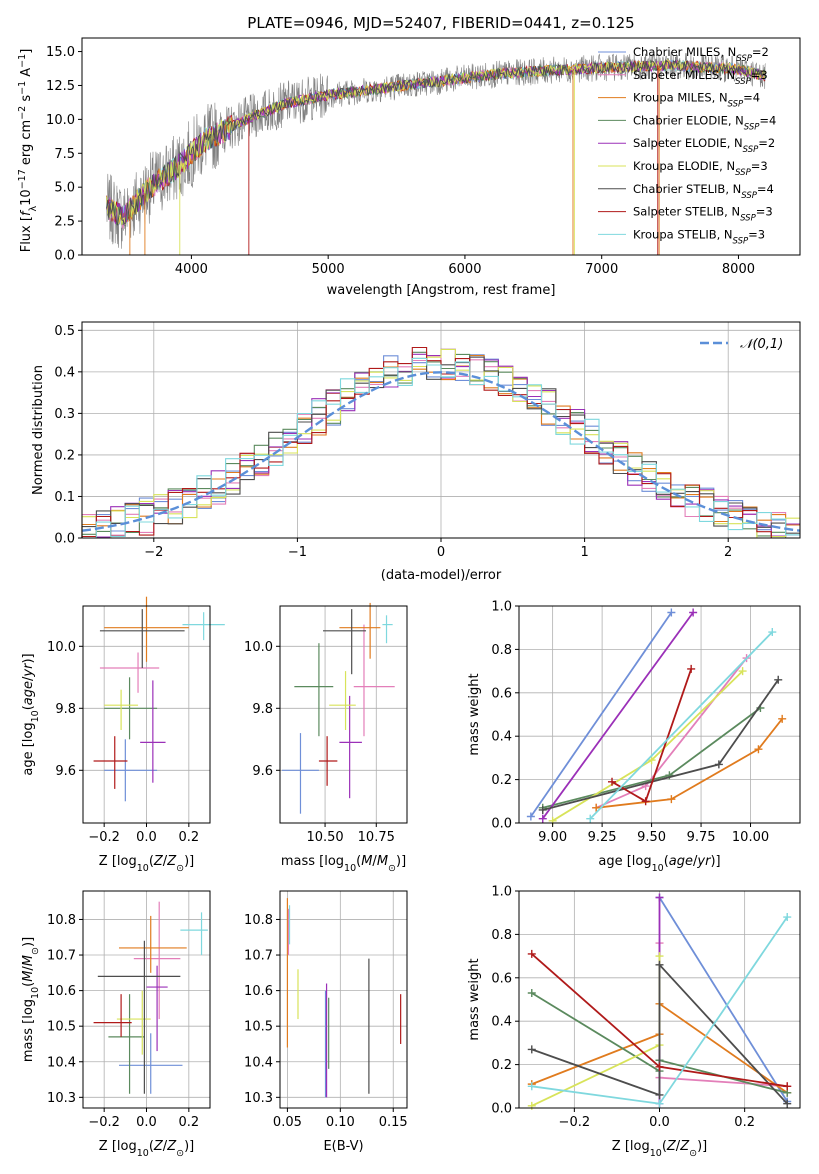 This screenshot has width=819, height=1174. What do you see at coordinates (704, 145) in the screenshot?
I see `legend-label: Salpeter ELODIE, NSSP=2` at bounding box center [704, 145].